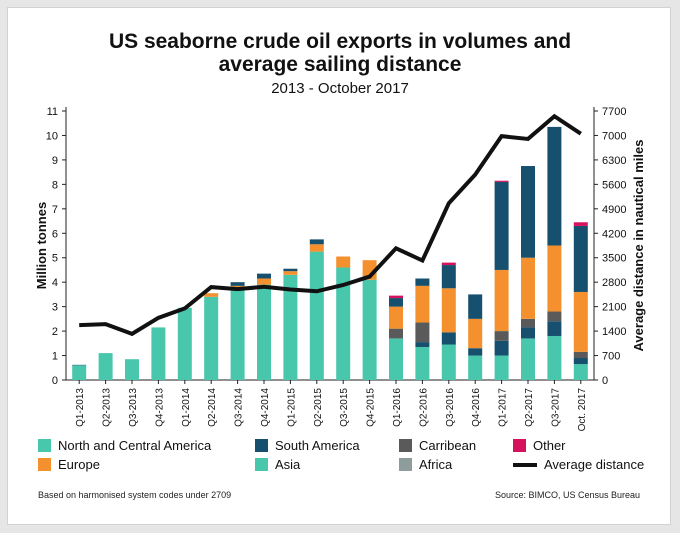 Image resolution: width=680 pixels, height=533 pixels. What do you see at coordinates (44, 464) in the screenshot?
I see `legend-swatch-europe` at bounding box center [44, 464].